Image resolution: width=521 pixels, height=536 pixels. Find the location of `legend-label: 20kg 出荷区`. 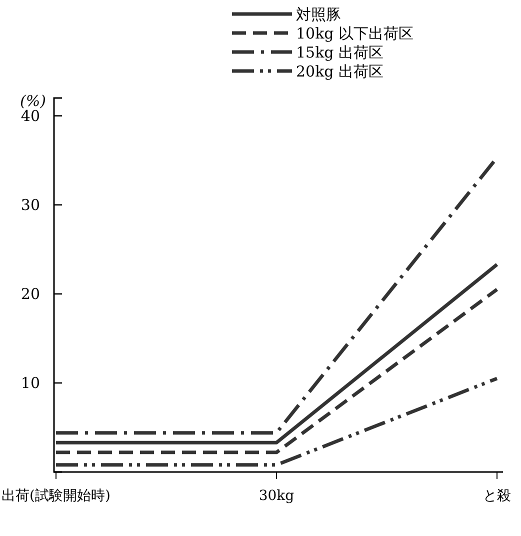

legend-label: 20kg 出荷区 is located at coordinates (340, 71).